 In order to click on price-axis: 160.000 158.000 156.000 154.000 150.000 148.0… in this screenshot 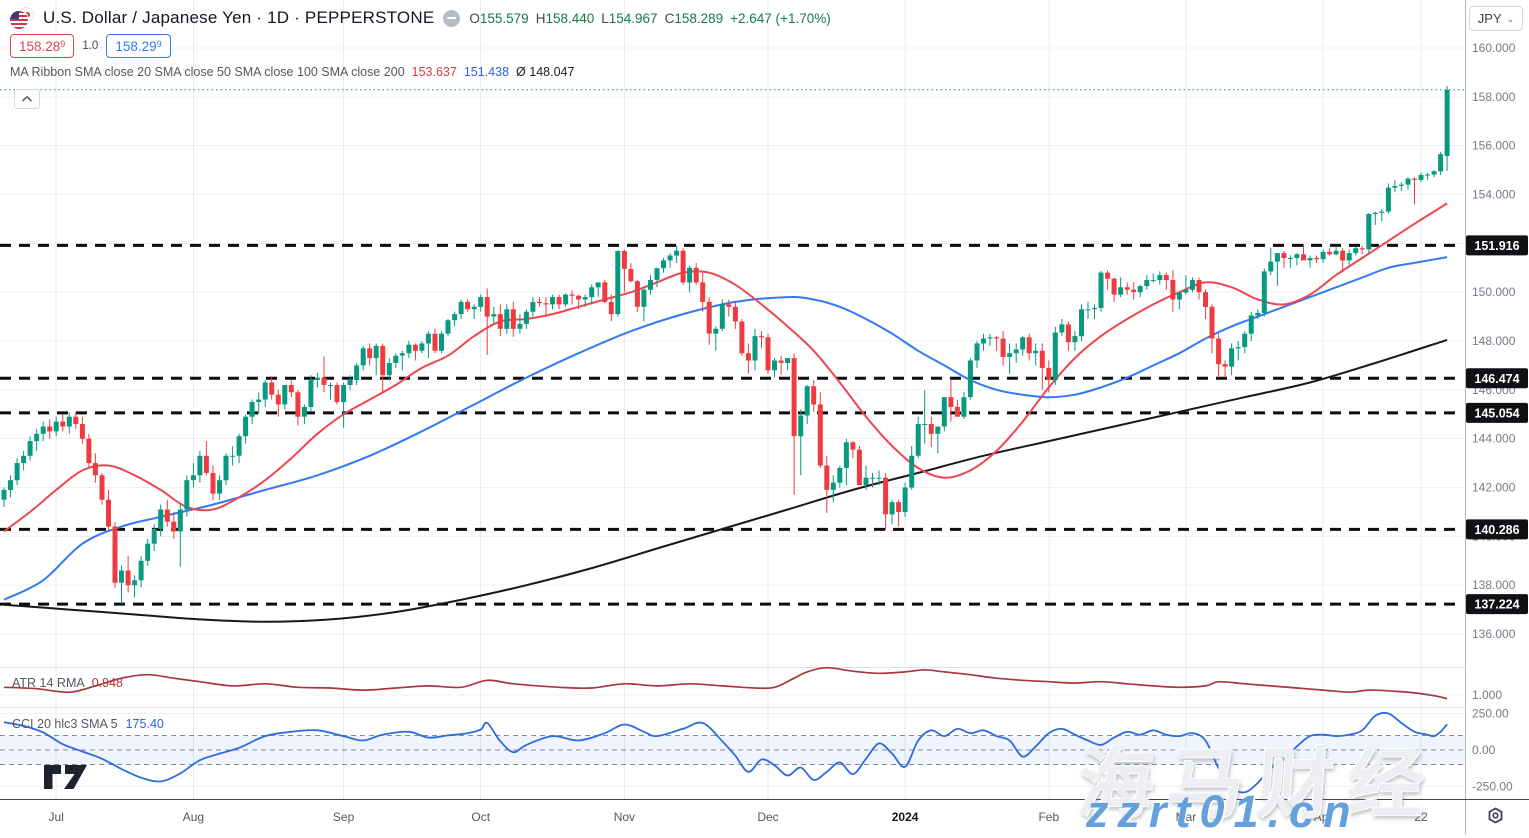, I will do `click(1494, 417)`.